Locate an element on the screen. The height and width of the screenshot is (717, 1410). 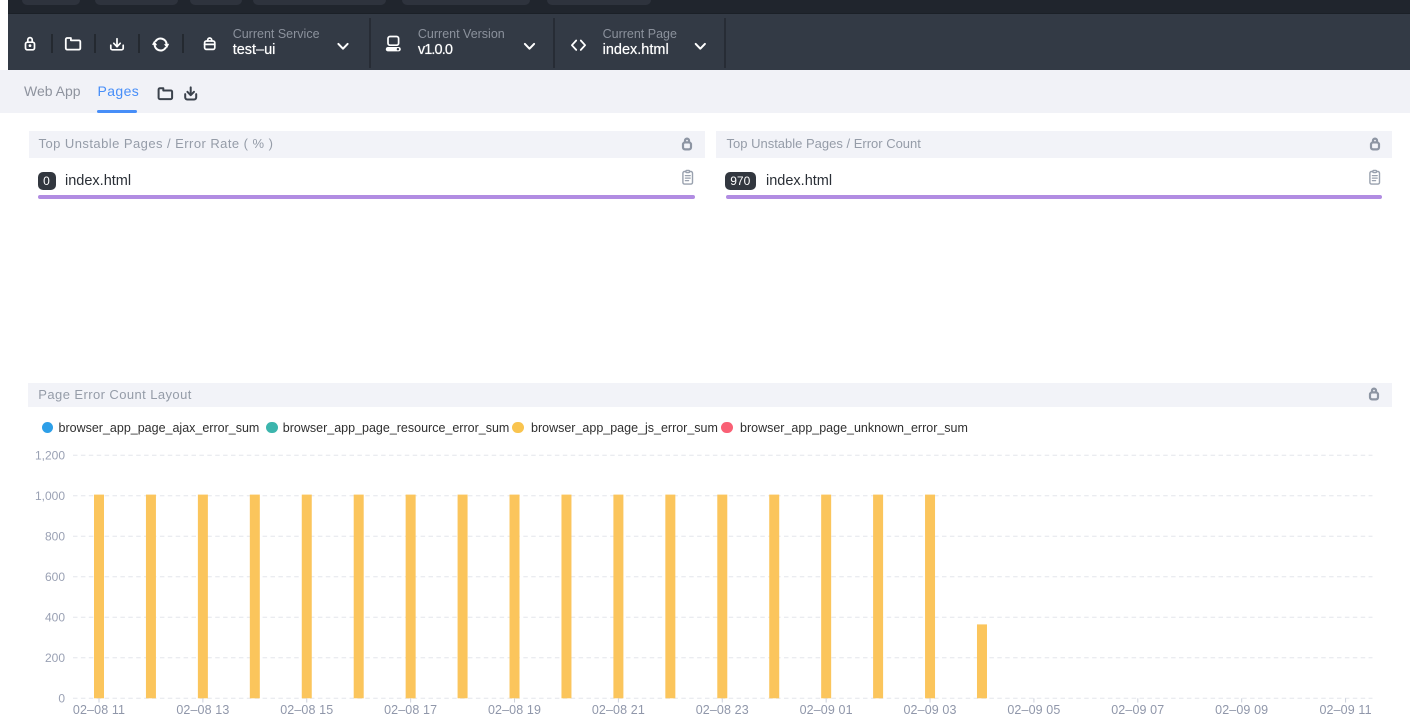
svg-text: 02–09 03 is located at coordinates (929, 710).